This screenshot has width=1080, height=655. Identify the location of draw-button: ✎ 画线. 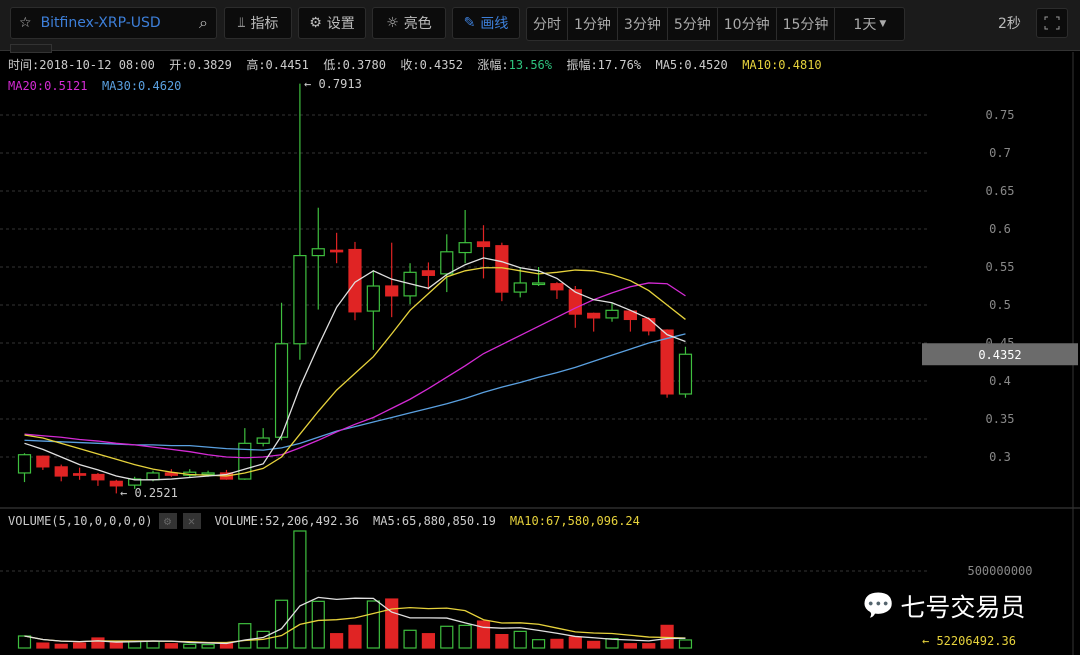
(486, 23).